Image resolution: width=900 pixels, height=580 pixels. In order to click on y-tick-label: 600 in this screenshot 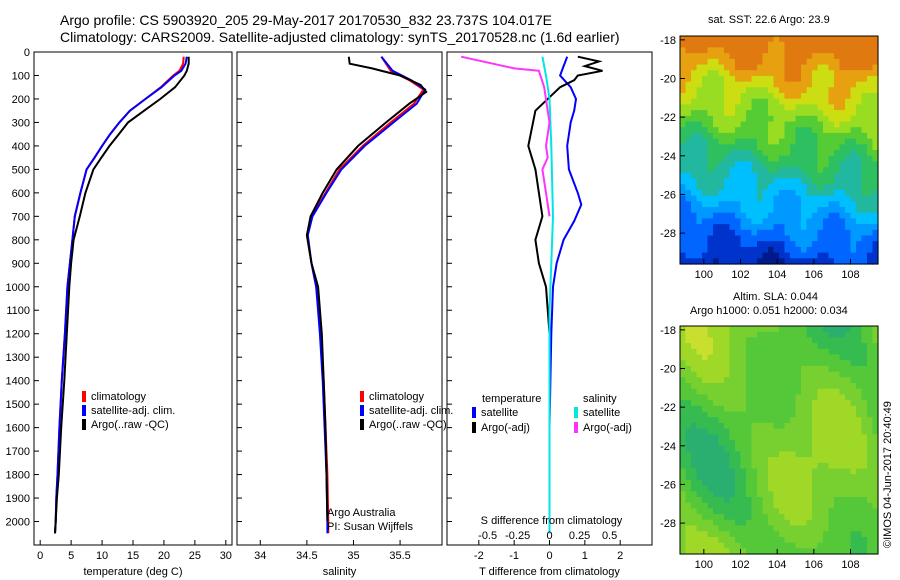, I will do `click(21, 194)`.